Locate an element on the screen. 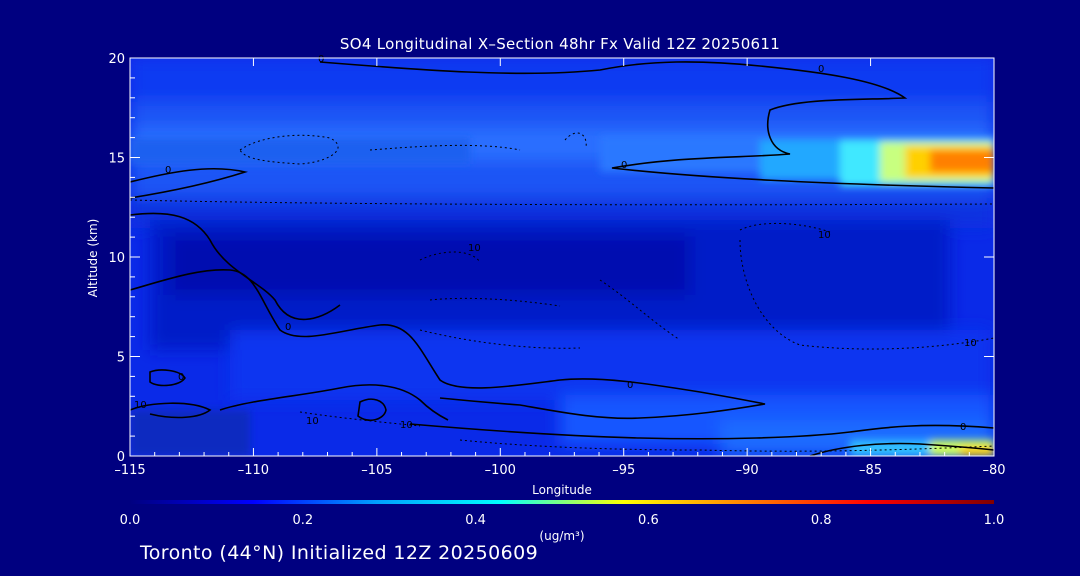 The image size is (1080, 576). caption: Toronto (44°N) Initialized 12Z 20250609 is located at coordinates (339, 553).